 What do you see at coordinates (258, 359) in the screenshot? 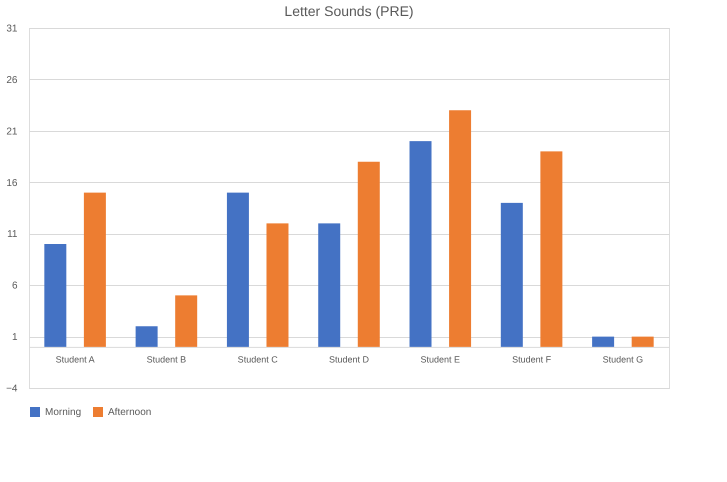
I see `x-tick-label: Student C` at bounding box center [258, 359].